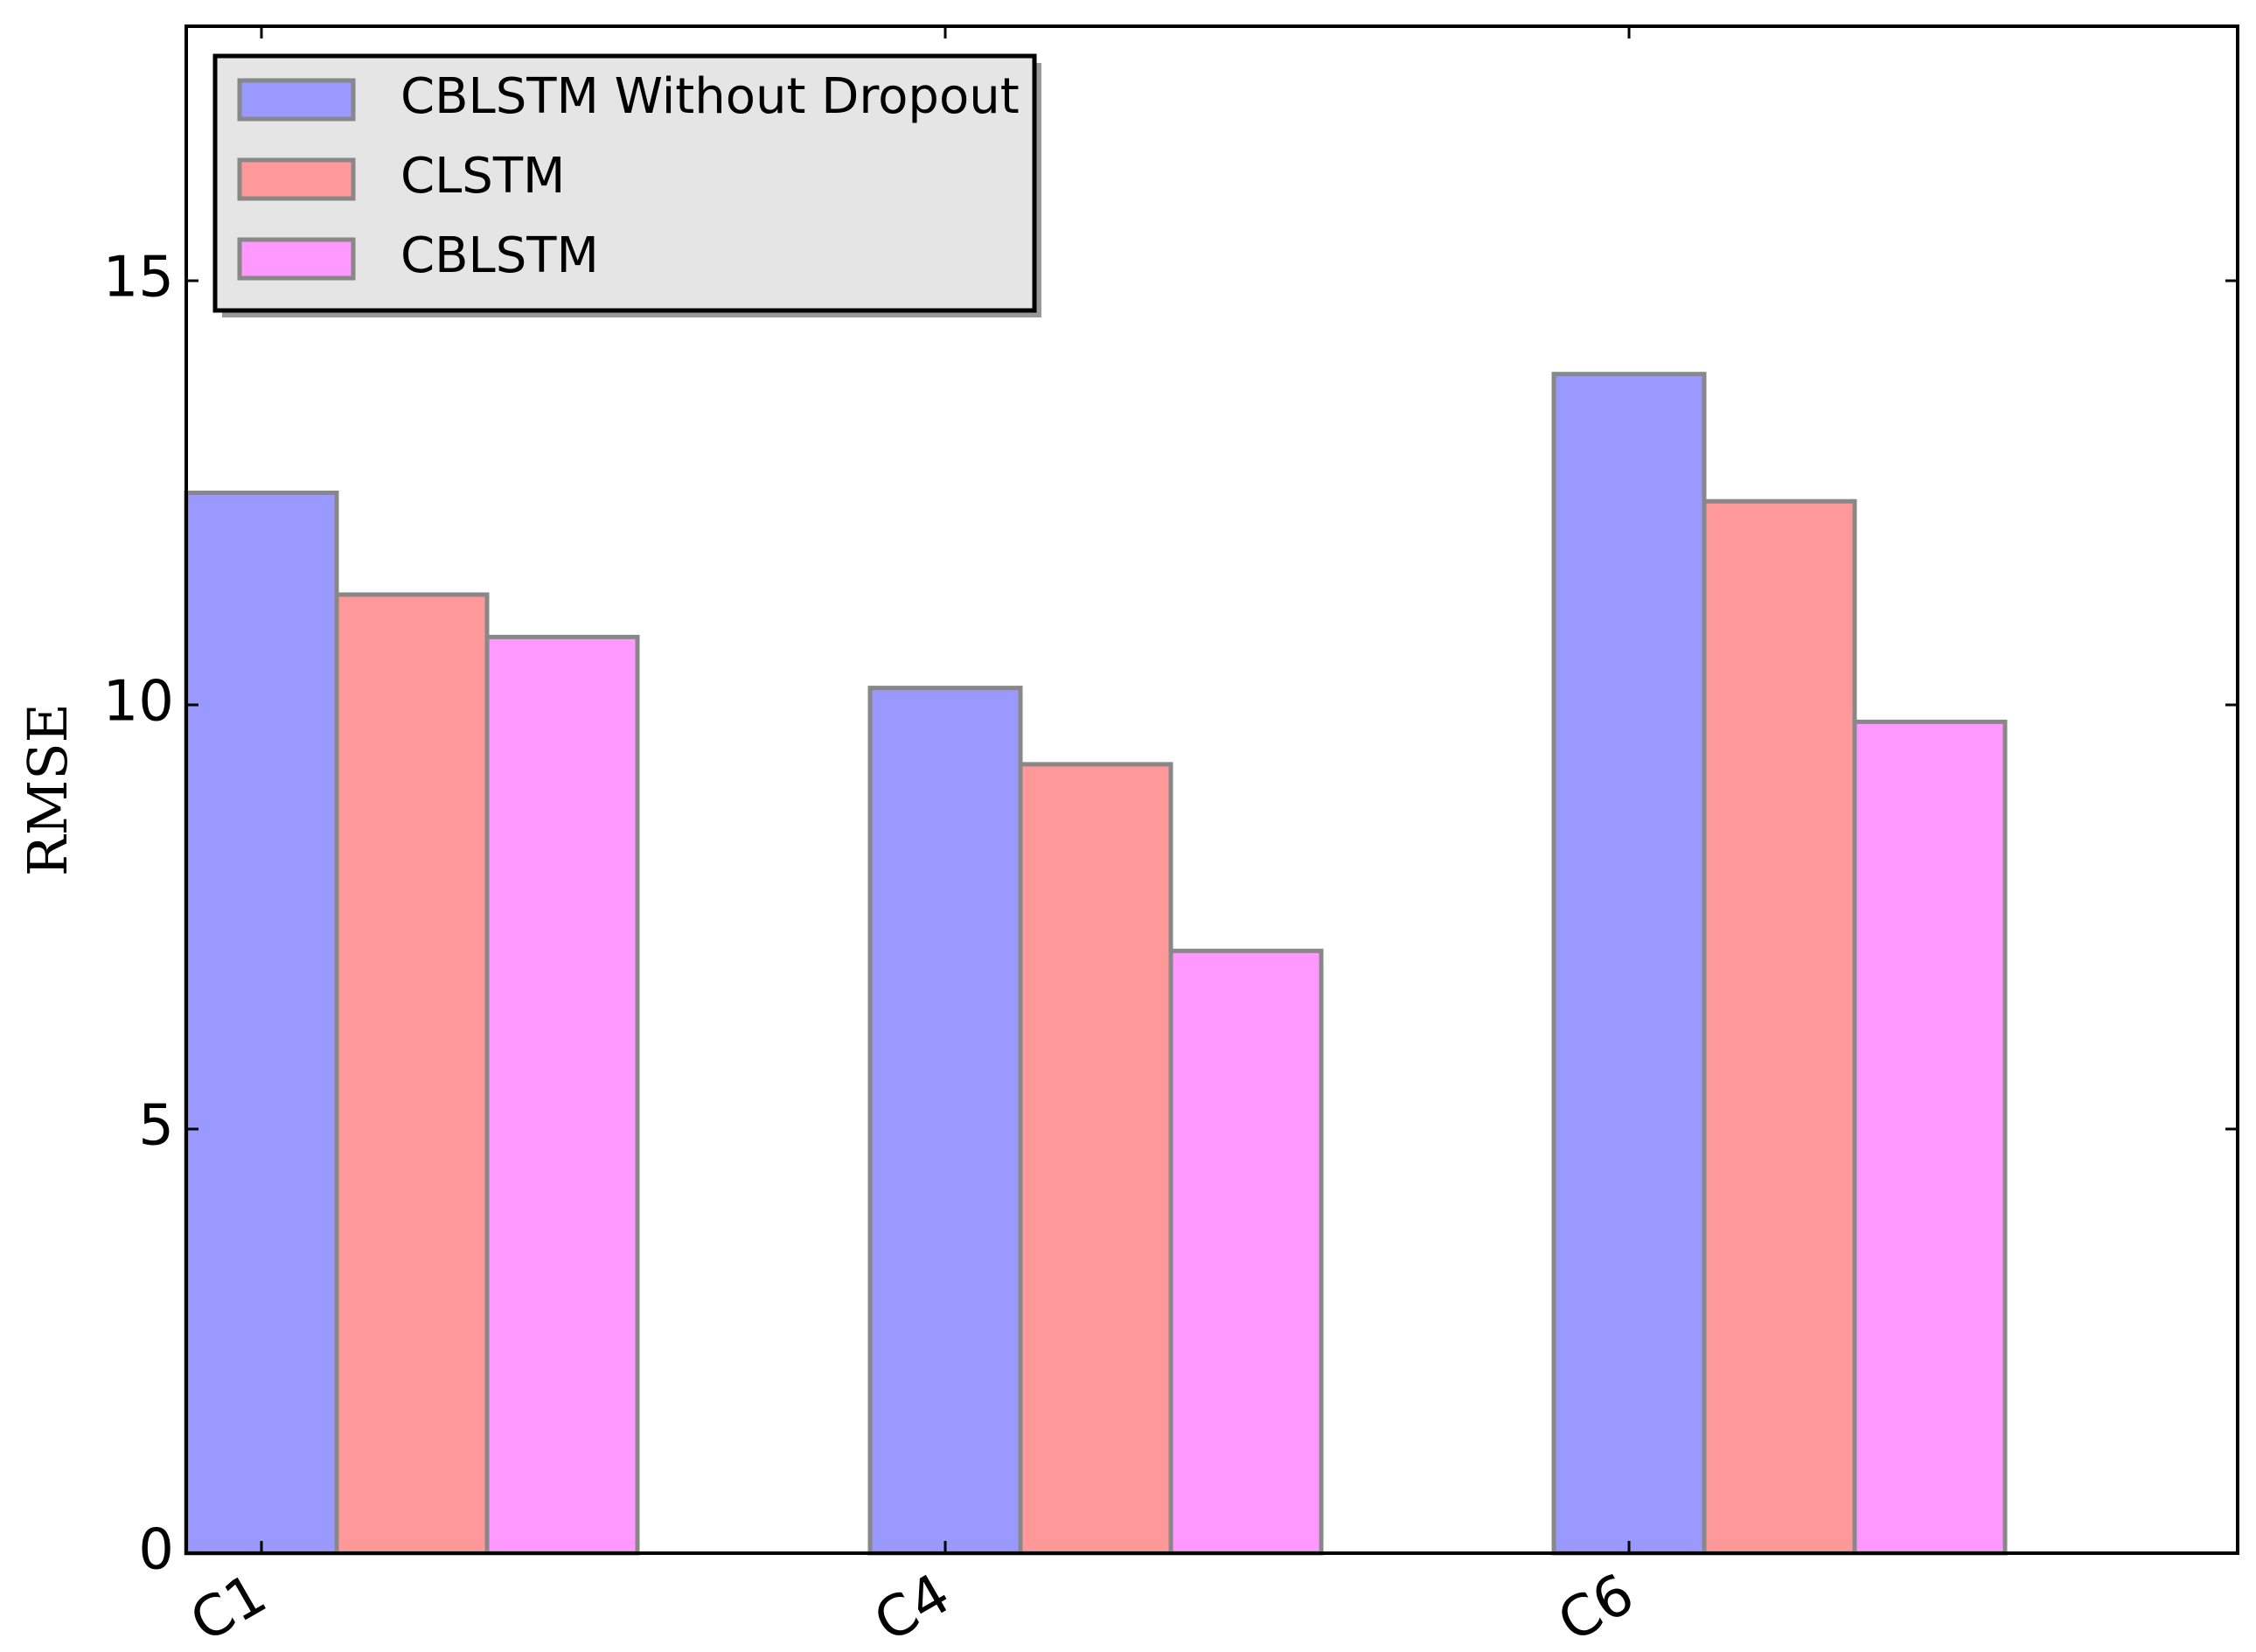 This screenshot has height=1652, width=2256. What do you see at coordinates (48, 789) in the screenshot?
I see `y-axis-label: RMSE` at bounding box center [48, 789].